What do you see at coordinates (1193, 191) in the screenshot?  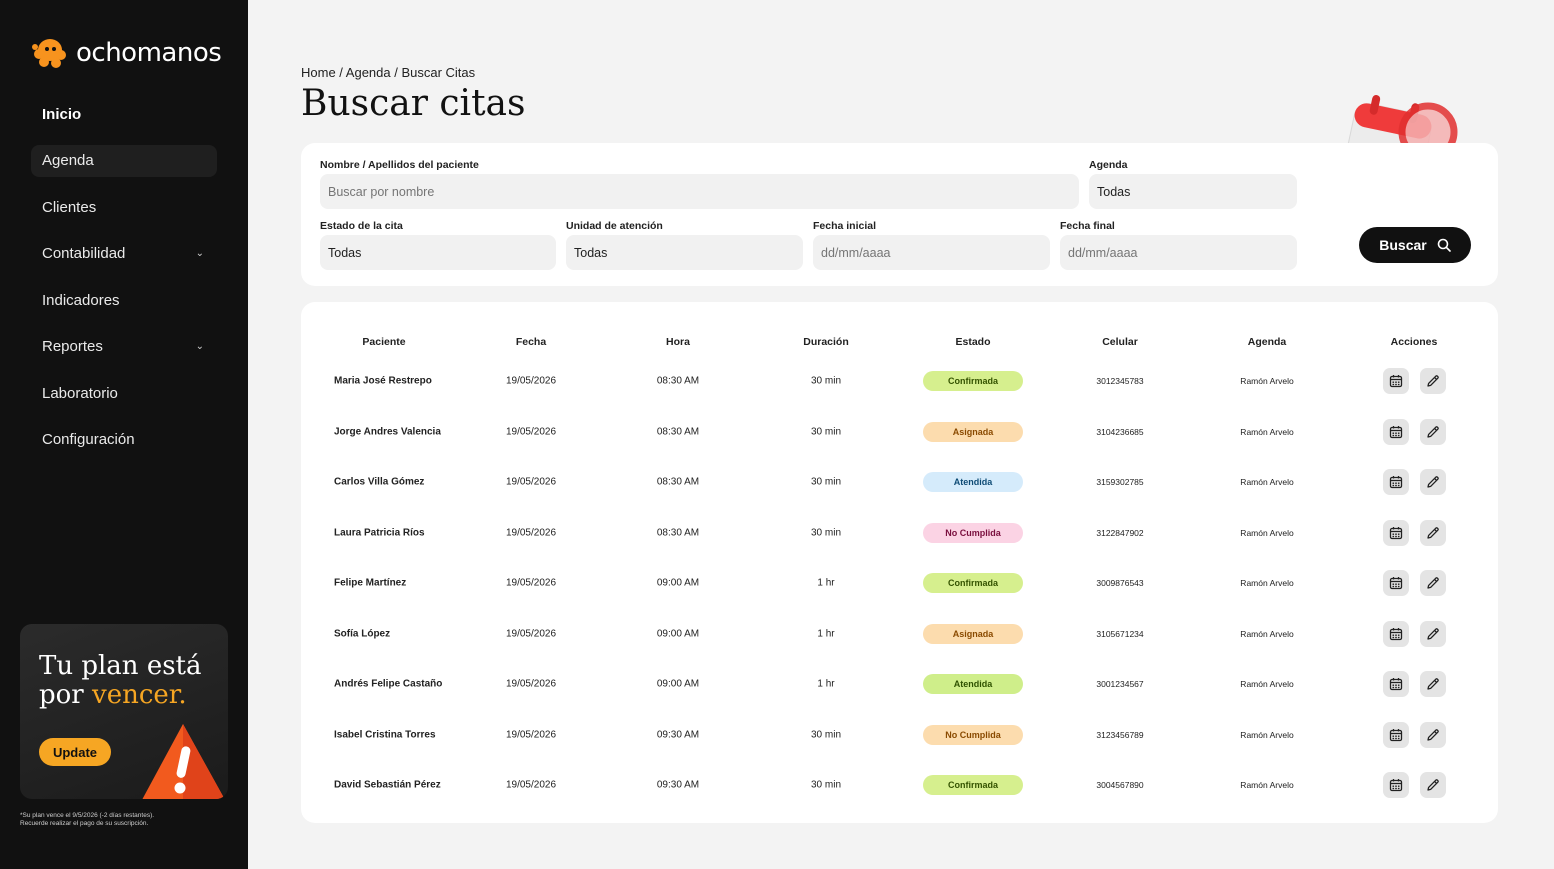 I see `agenda-select: Todas` at bounding box center [1193, 191].